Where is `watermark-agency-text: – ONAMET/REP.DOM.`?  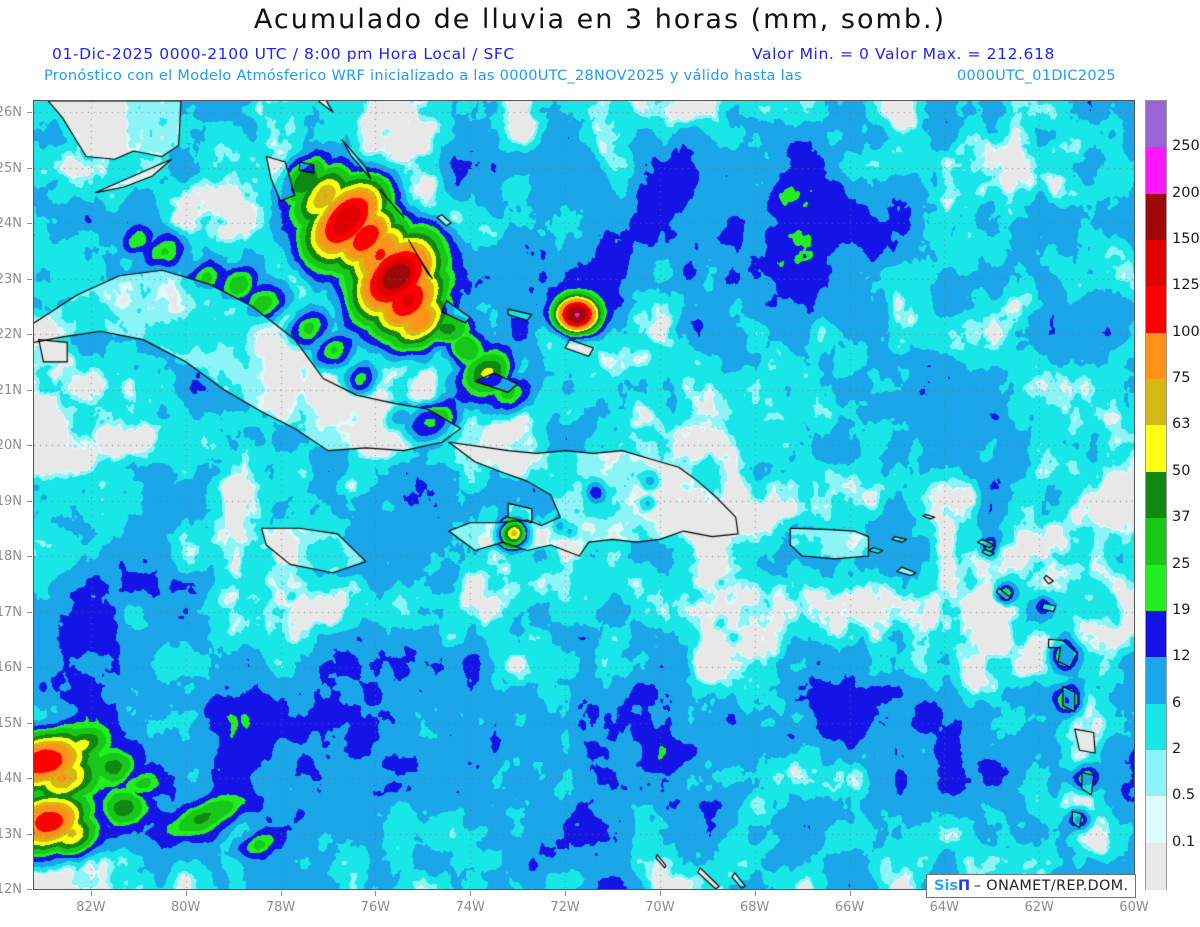
watermark-agency-text: – ONAMET/REP.DOM. is located at coordinates (1051, 886).